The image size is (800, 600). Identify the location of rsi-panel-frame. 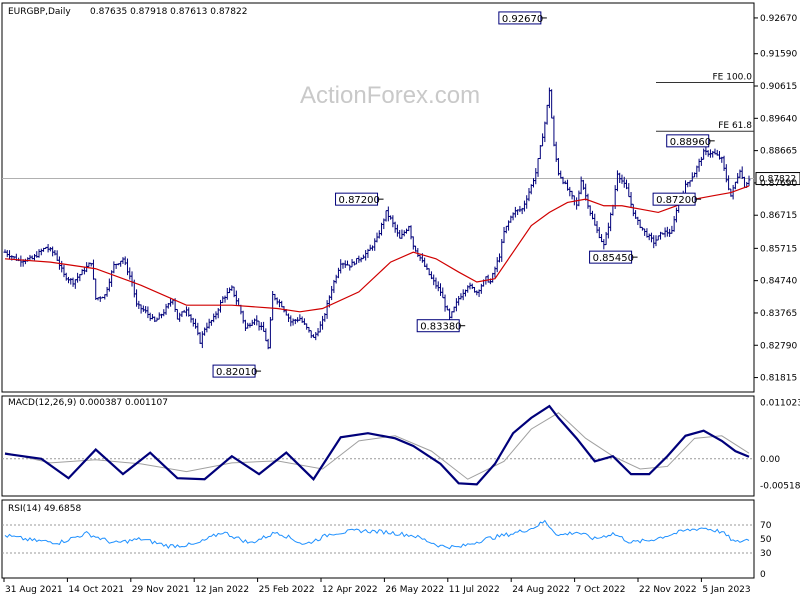
(378, 539).